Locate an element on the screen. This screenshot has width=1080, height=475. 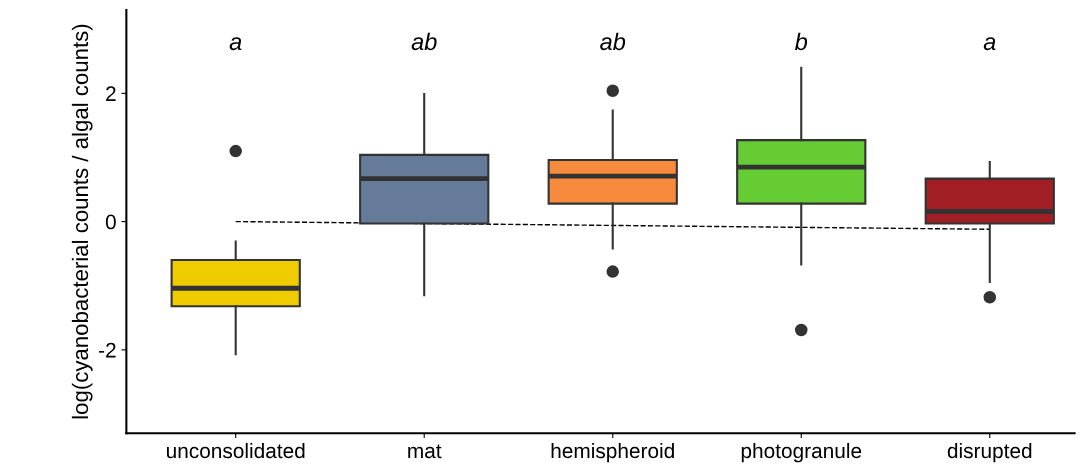
y-tick-label: 0 is located at coordinates (110, 222).